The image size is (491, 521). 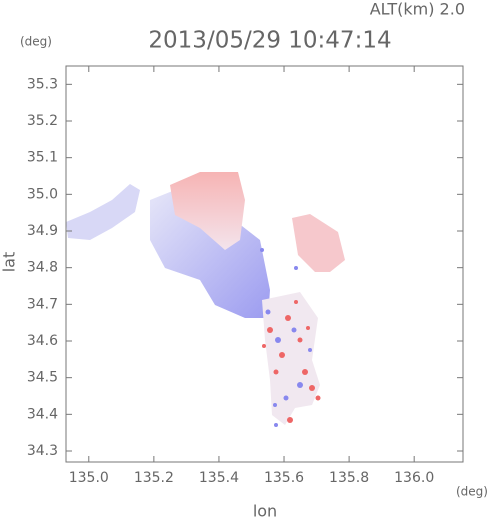 What do you see at coordinates (417, 9) in the screenshot?
I see `altitude-label: ALT(km) 2.0` at bounding box center [417, 9].